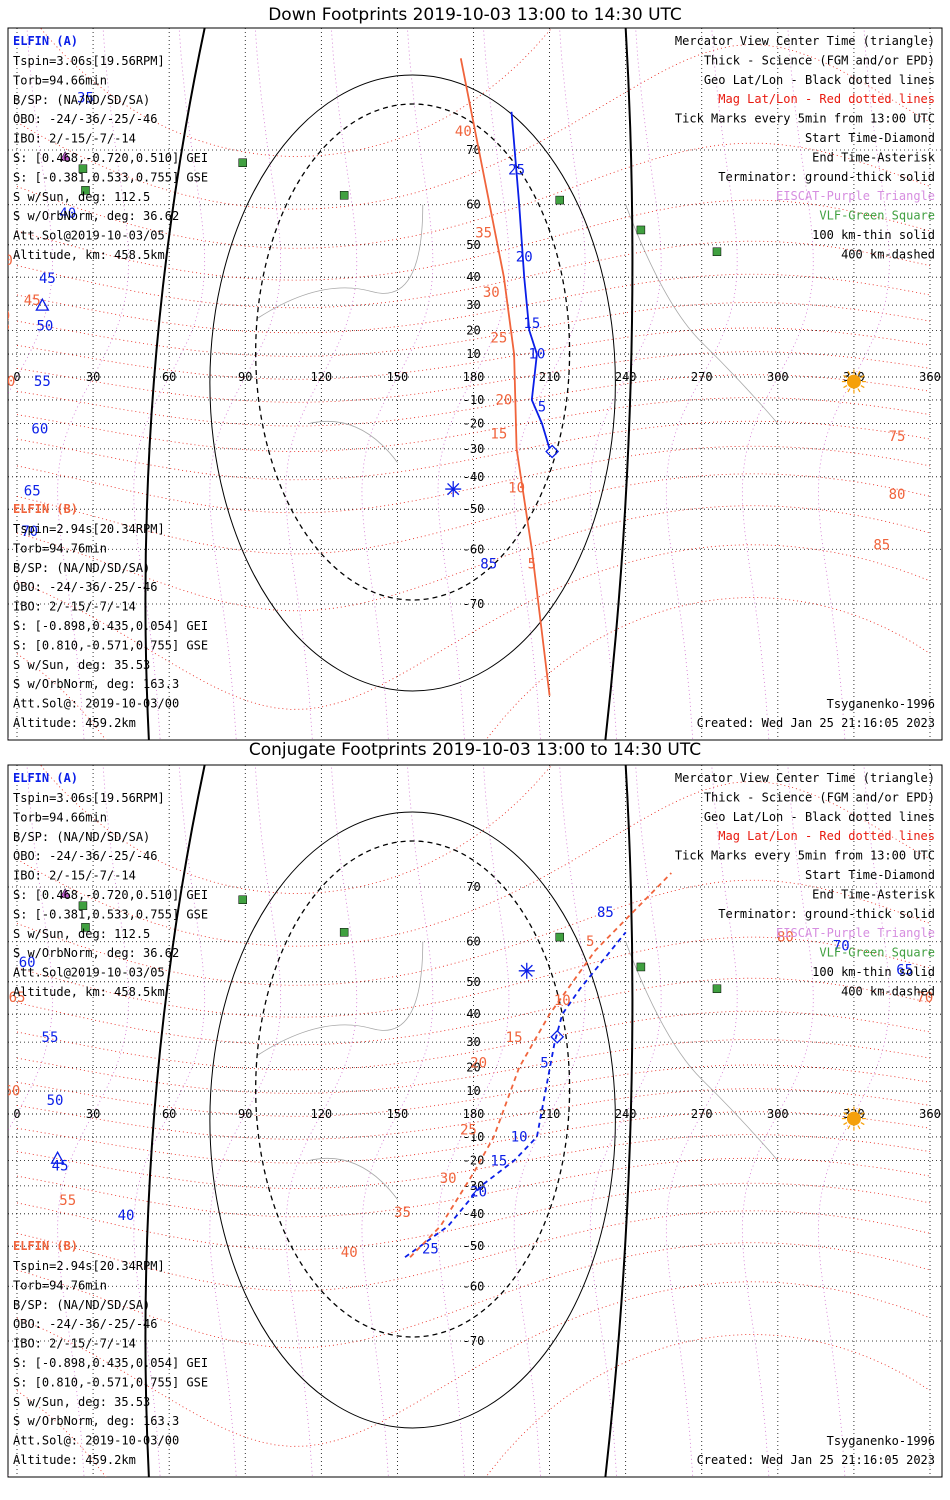 The image size is (950, 1500). What do you see at coordinates (515, 1094) in the screenshot?
I see `footprint-track-elfin-a` at bounding box center [515, 1094].